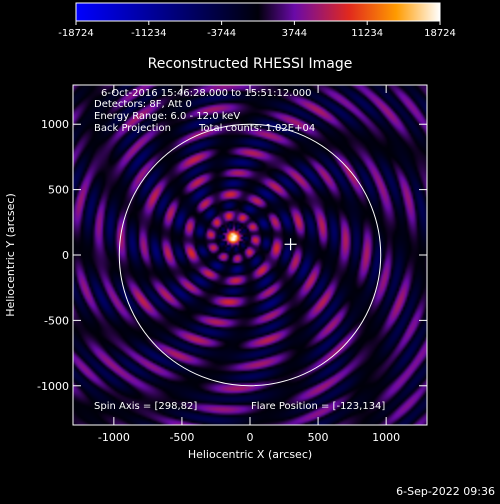  What do you see at coordinates (318, 437) in the screenshot?
I see `x-tick-label: 500` at bounding box center [318, 437].